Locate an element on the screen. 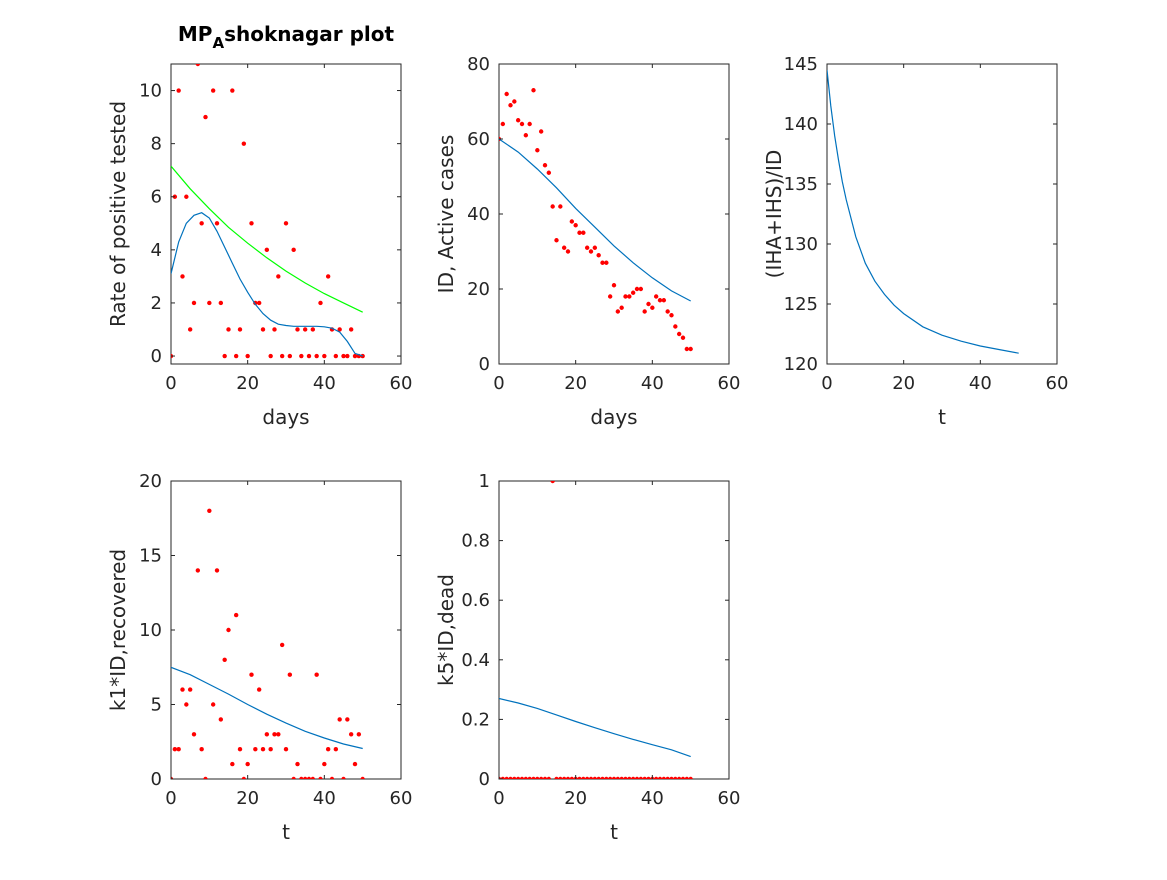 The image size is (1167, 880). chart-2: 0 20 40 60 0 20 40 60 80 days ID, Active cases is located at coordinates (587, 241).